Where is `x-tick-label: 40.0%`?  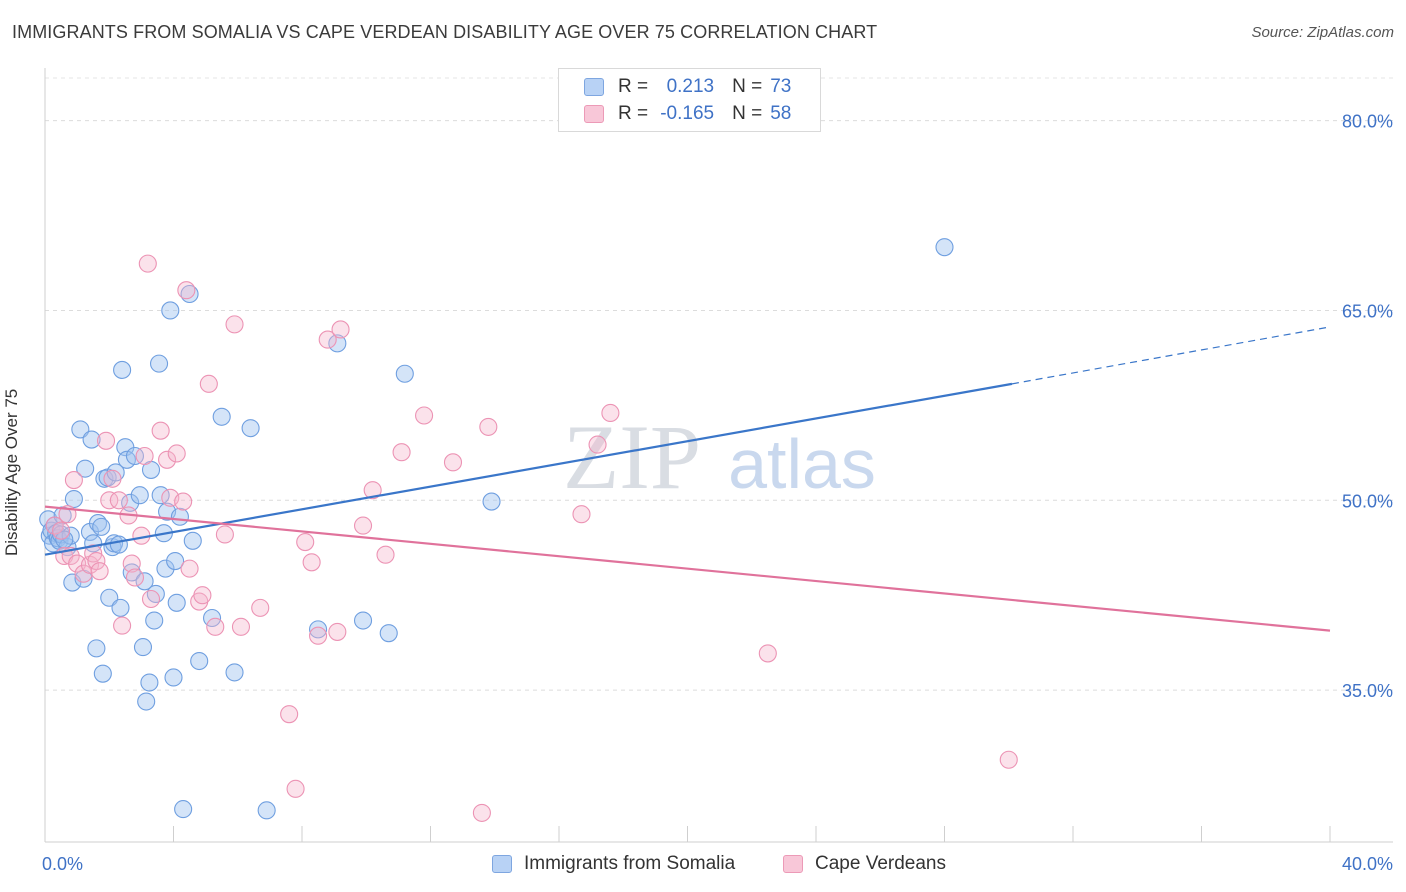
x-tick-label: 40.0% is located at coordinates (1367, 864).